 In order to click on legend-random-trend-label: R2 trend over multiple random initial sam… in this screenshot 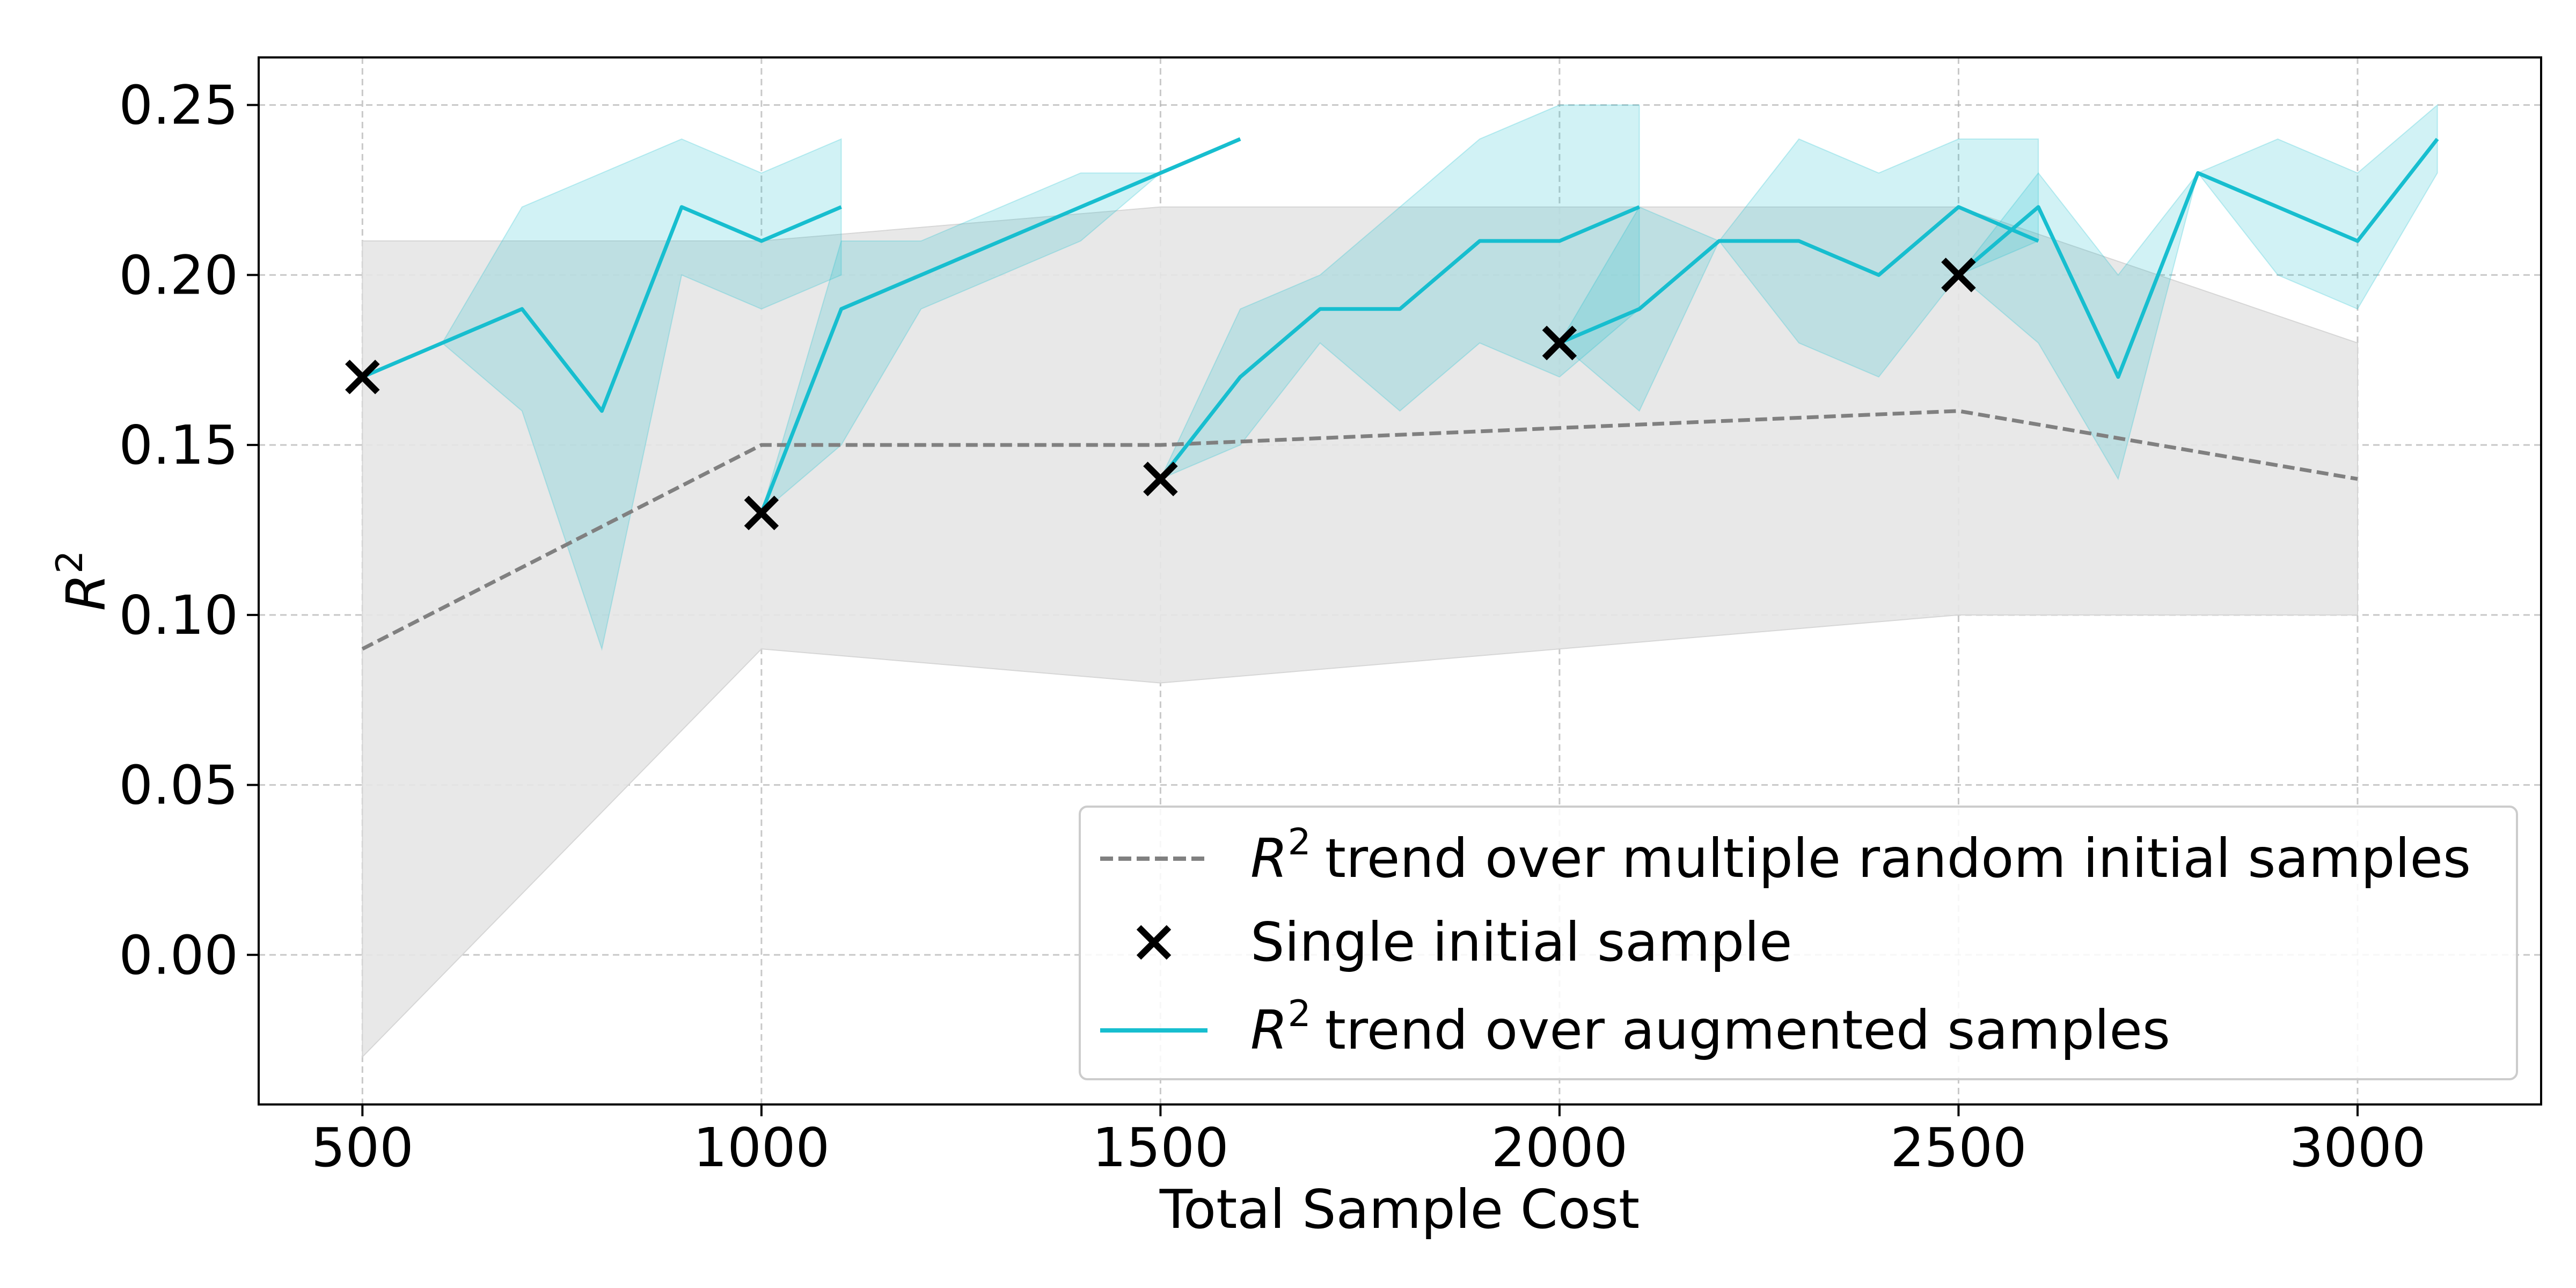, I will do `click(1860, 855)`.